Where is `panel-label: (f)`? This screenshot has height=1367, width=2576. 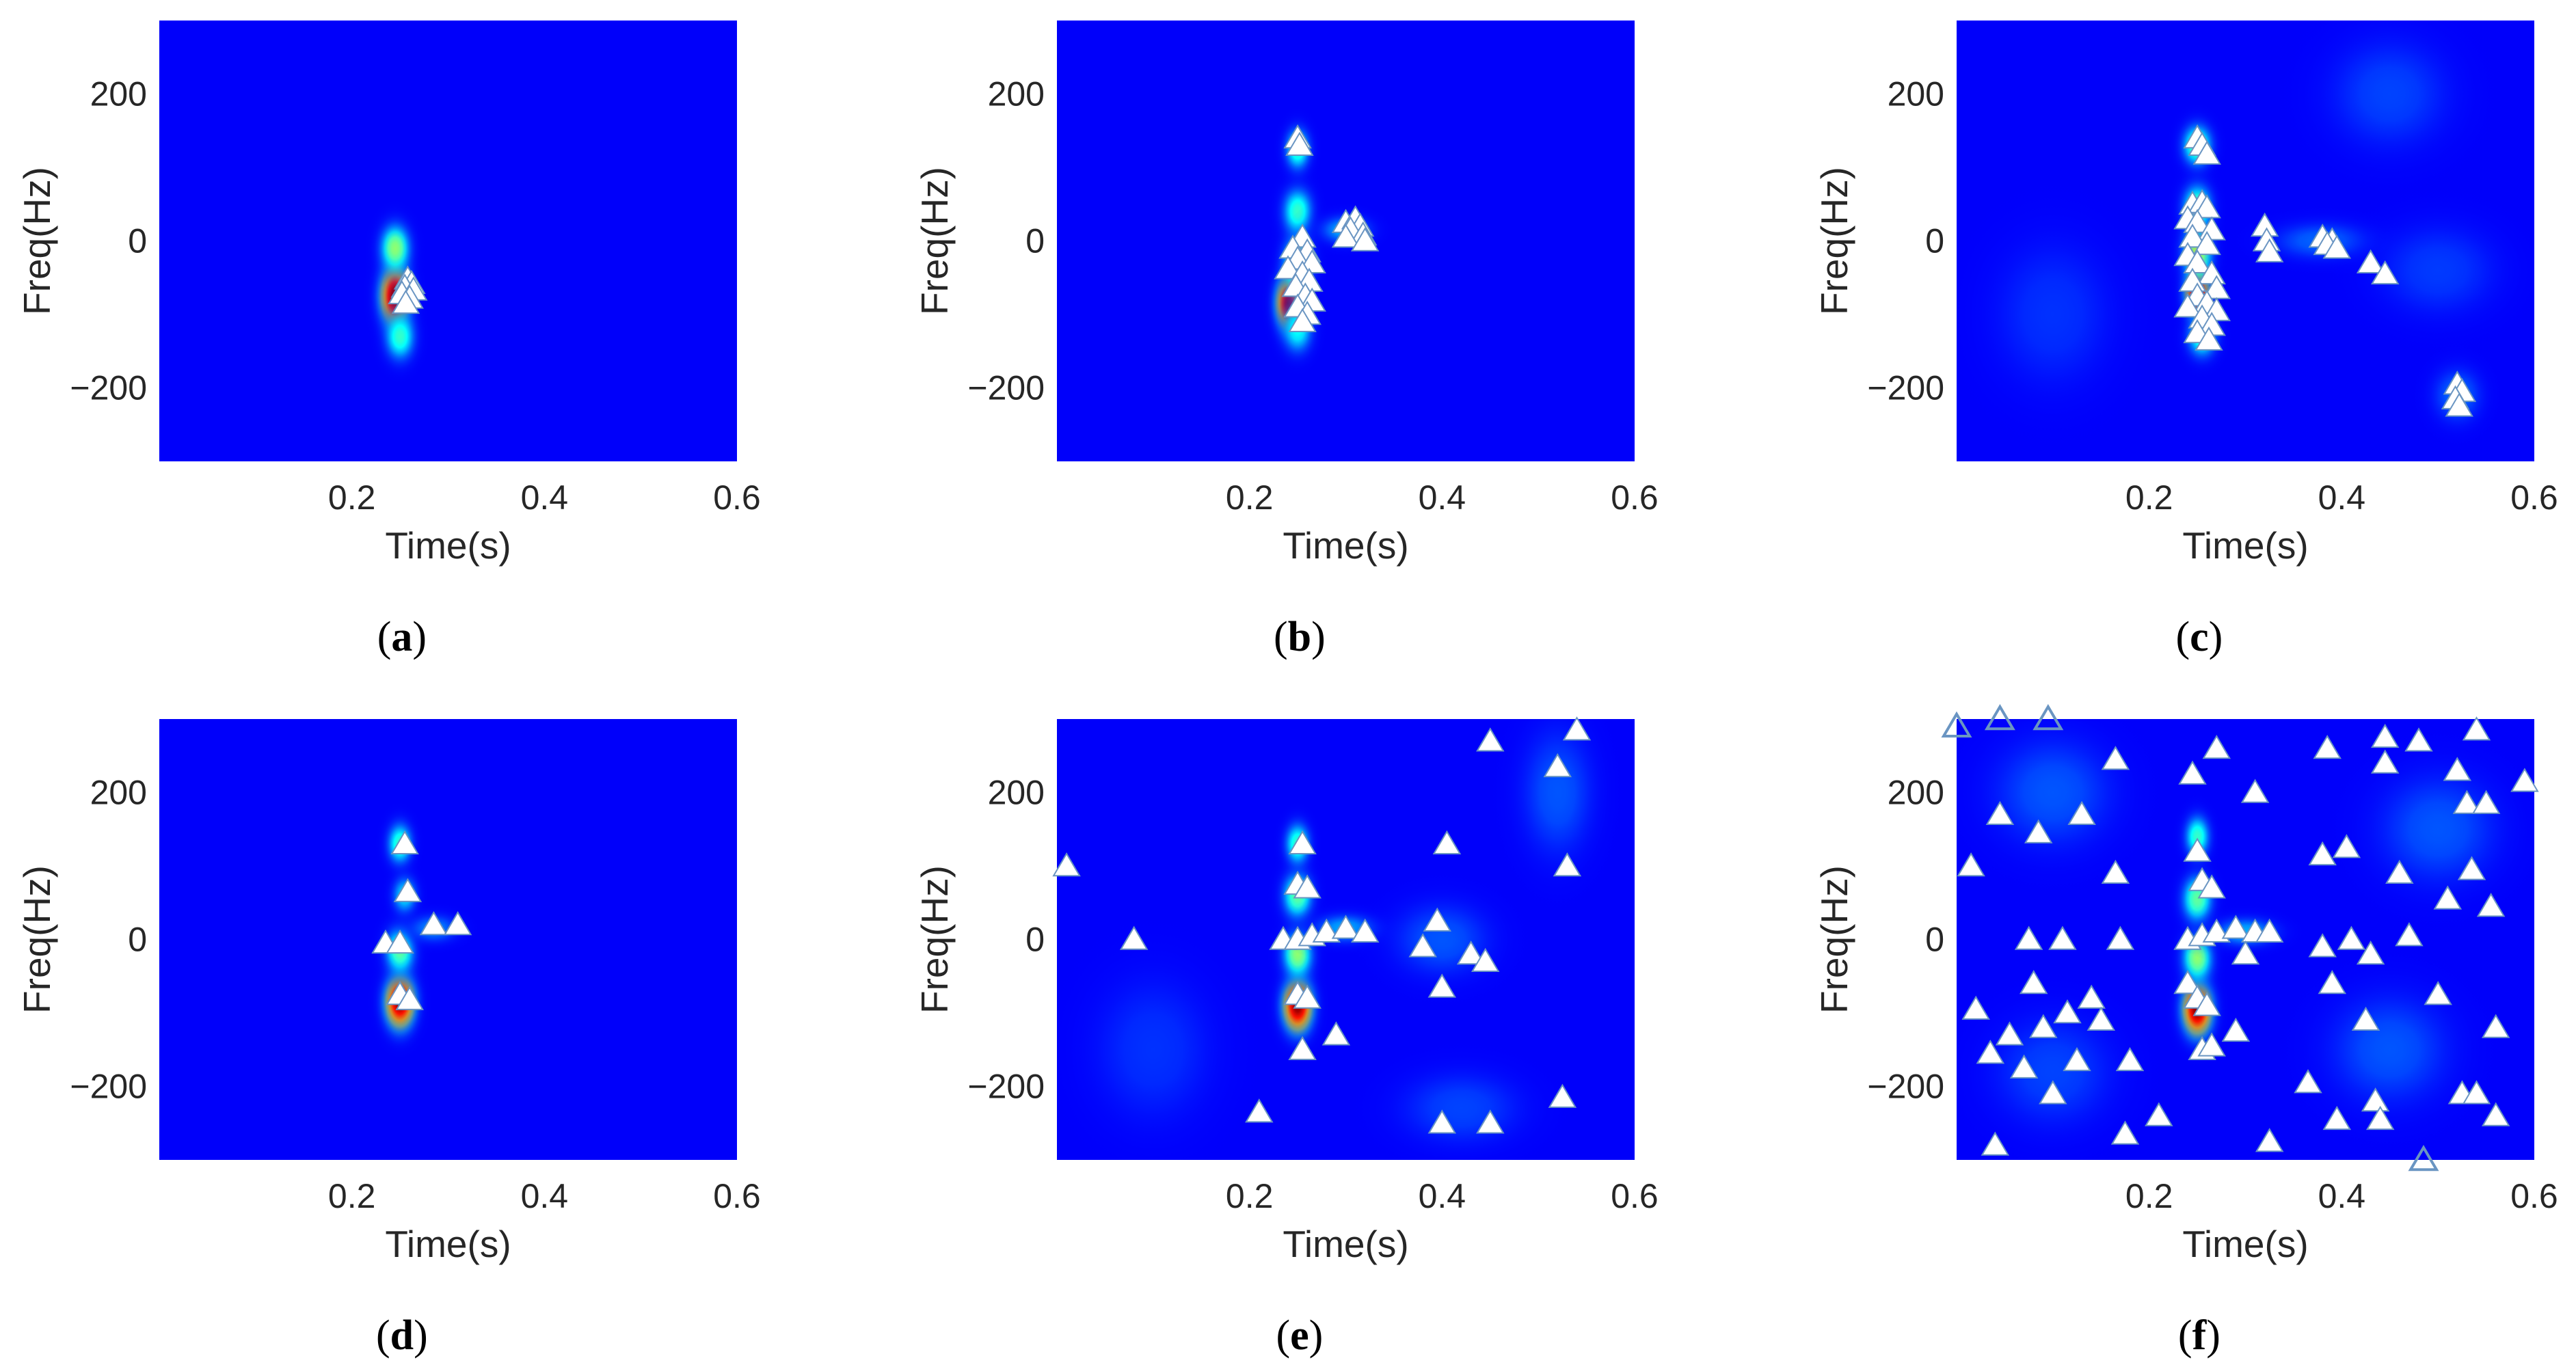 panel-label: (f) is located at coordinates (2199, 1335).